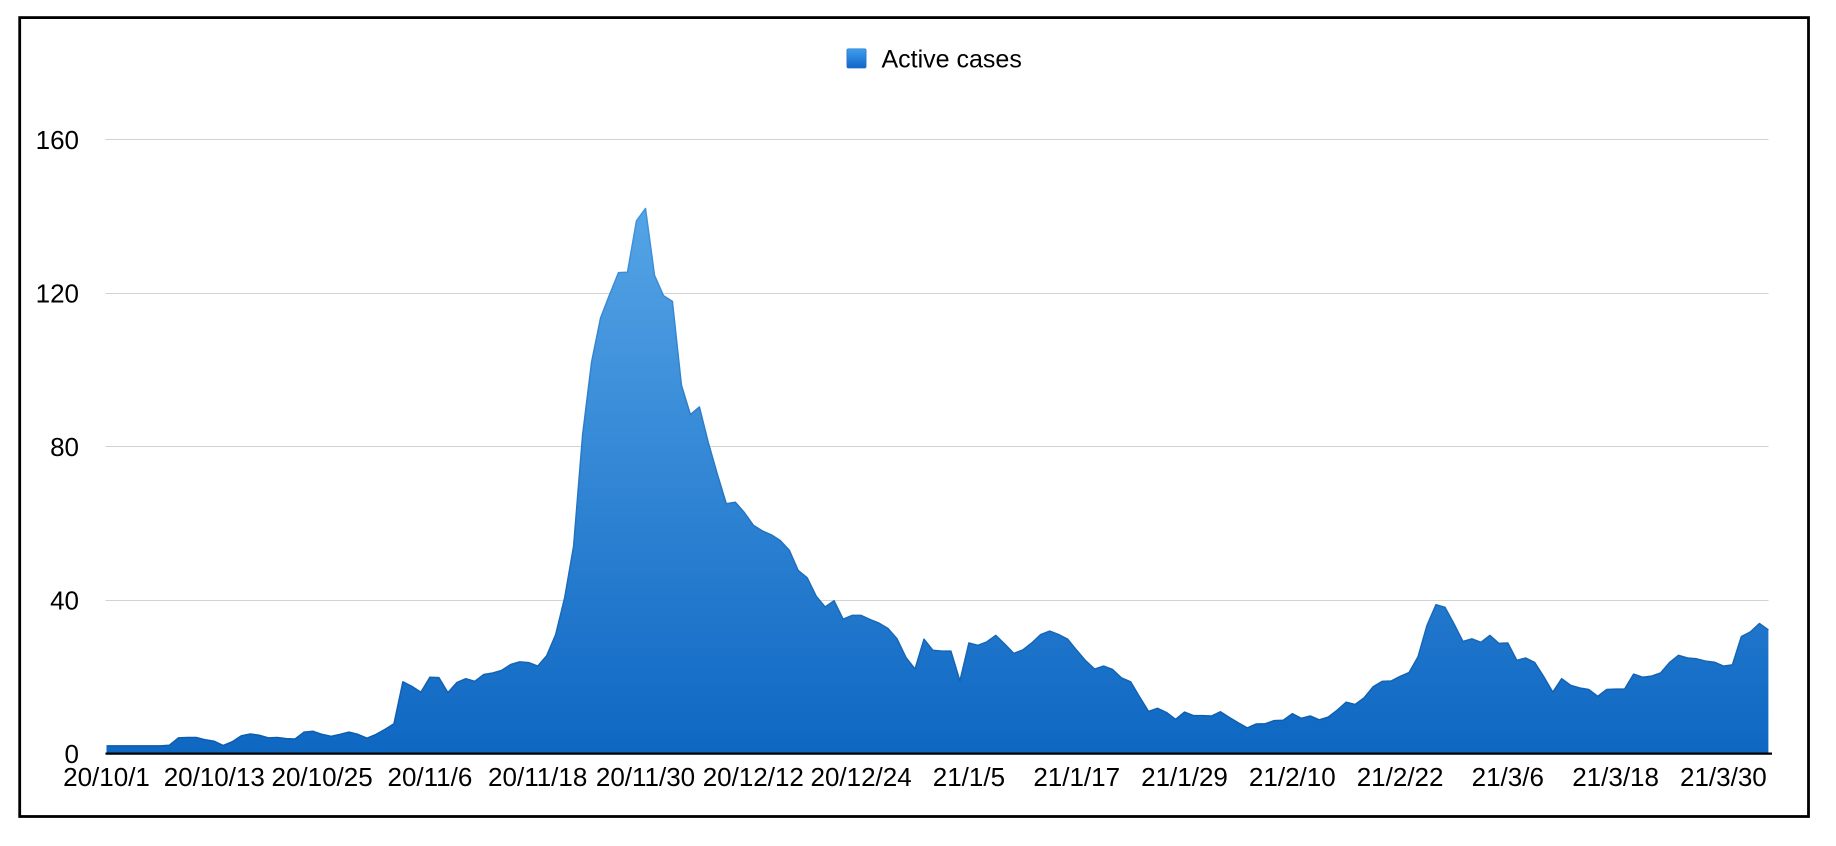  I want to click on svg-text: 20/12/24, so click(860, 777).